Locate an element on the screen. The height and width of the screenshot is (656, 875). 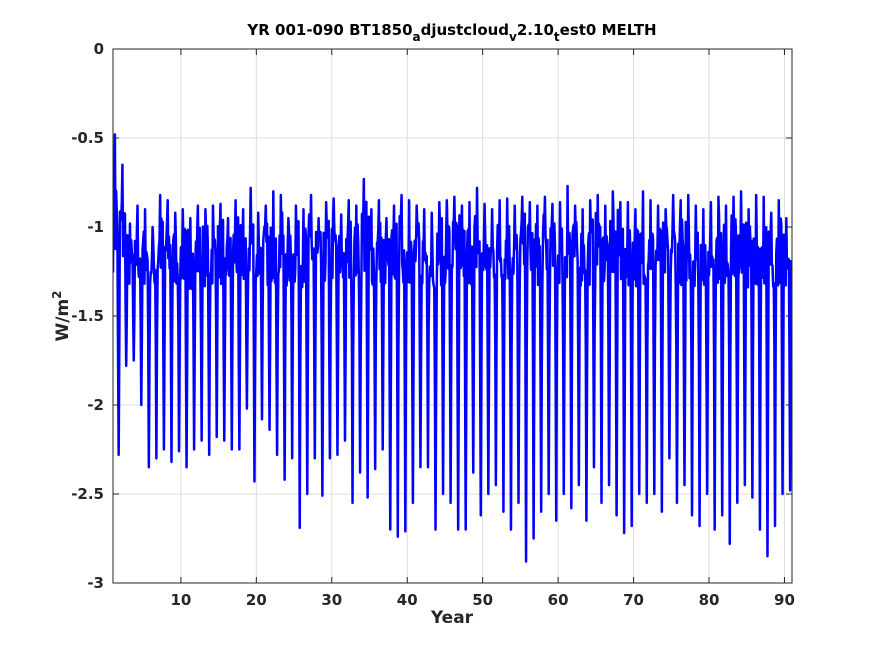
x-tick-label: 90 is located at coordinates (784, 600).